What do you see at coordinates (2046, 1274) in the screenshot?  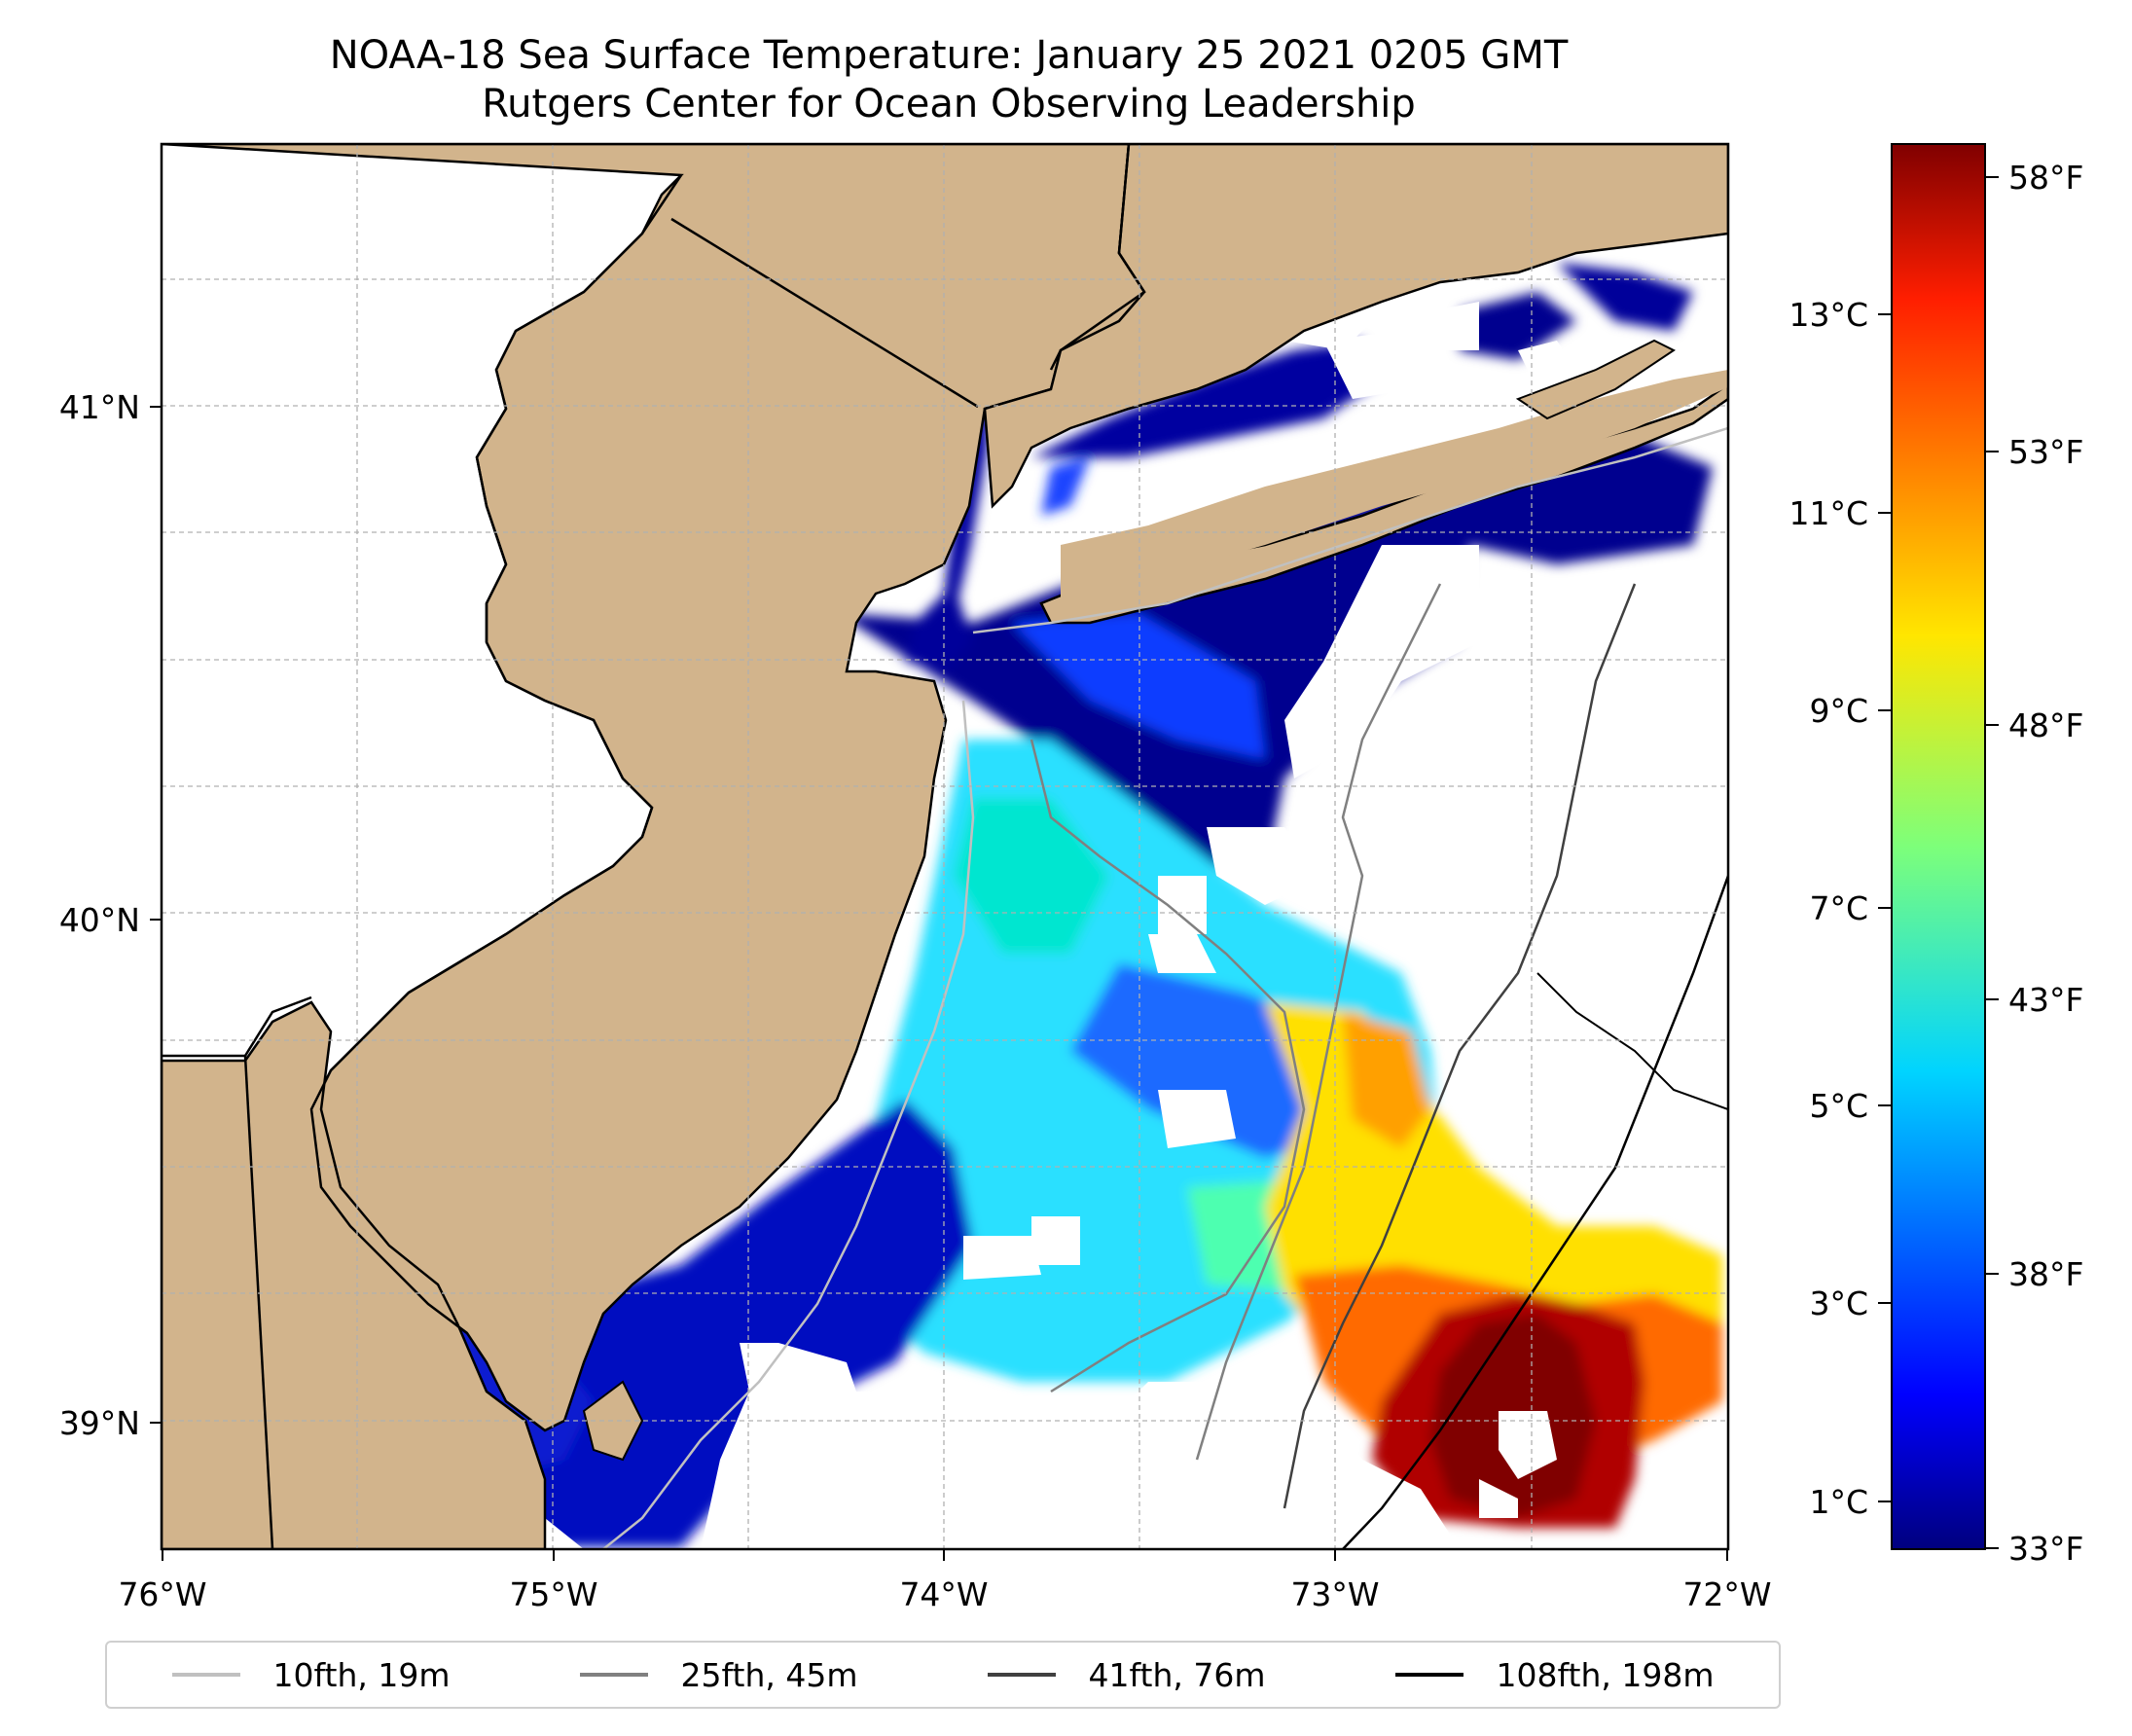 I see `fahrenheit-tick-label: 38°F` at bounding box center [2046, 1274].